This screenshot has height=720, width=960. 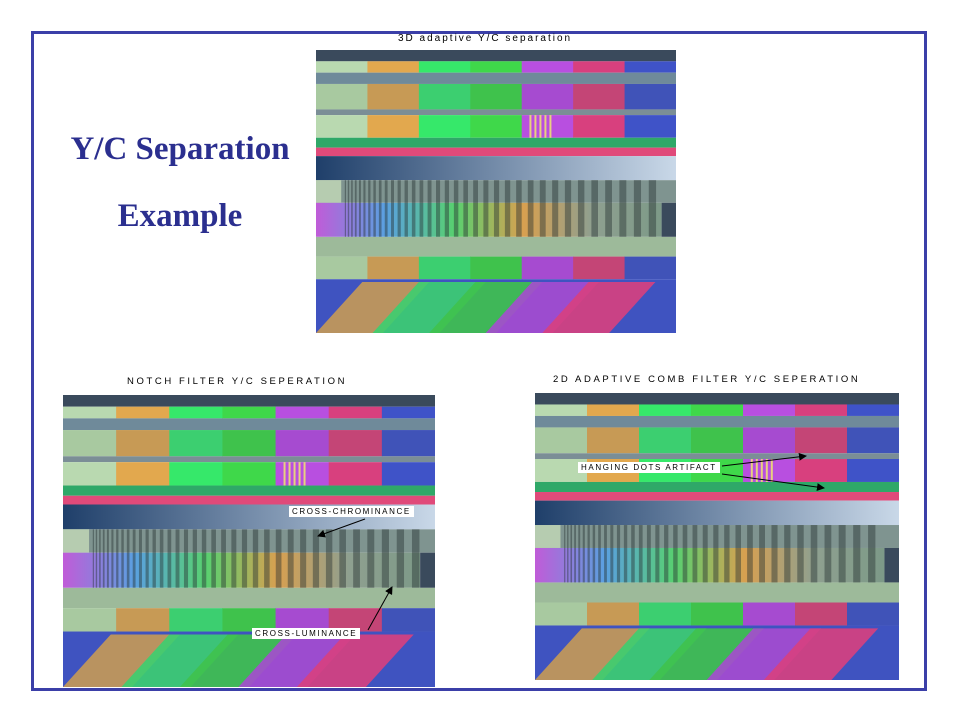 What do you see at coordinates (707, 379) in the screenshot?
I see `comb-panel-caption: 2D ADAPTIVE COMB FILTER Y/C SEPERATION` at bounding box center [707, 379].